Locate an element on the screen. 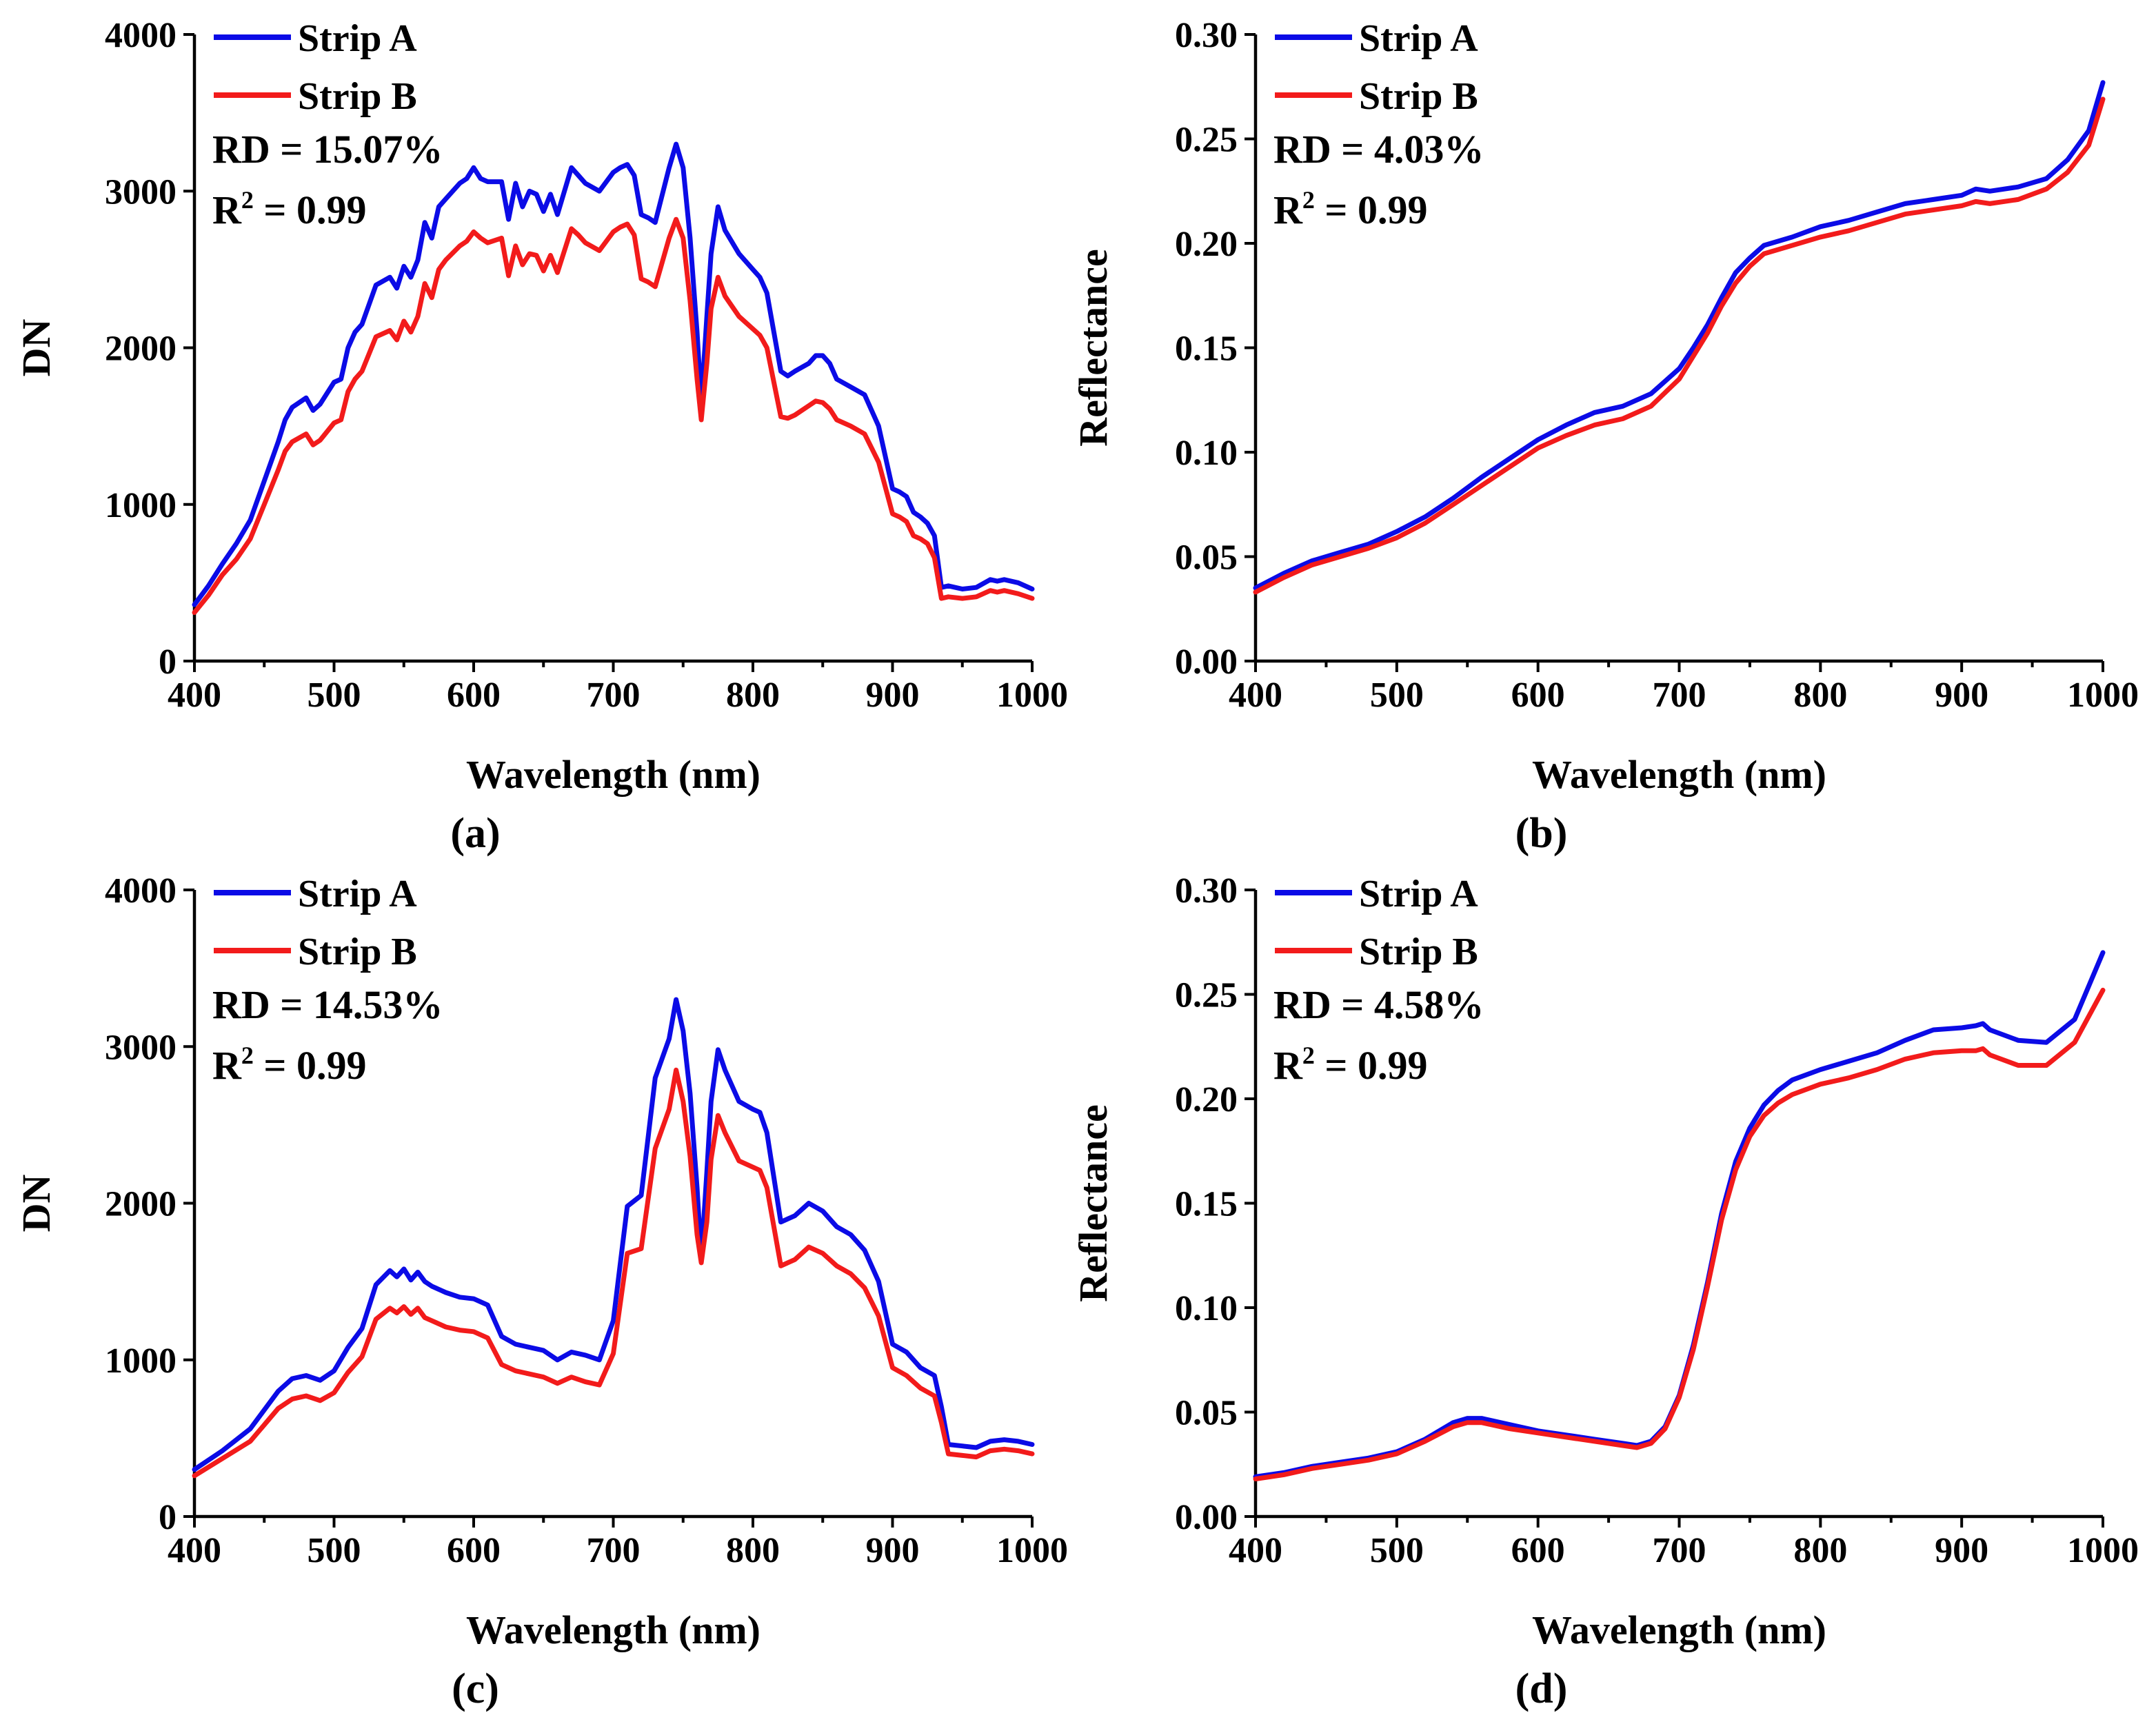 This screenshot has width=2156, height=1724. rd-annotation: RD = 15.07% is located at coordinates (327, 149).